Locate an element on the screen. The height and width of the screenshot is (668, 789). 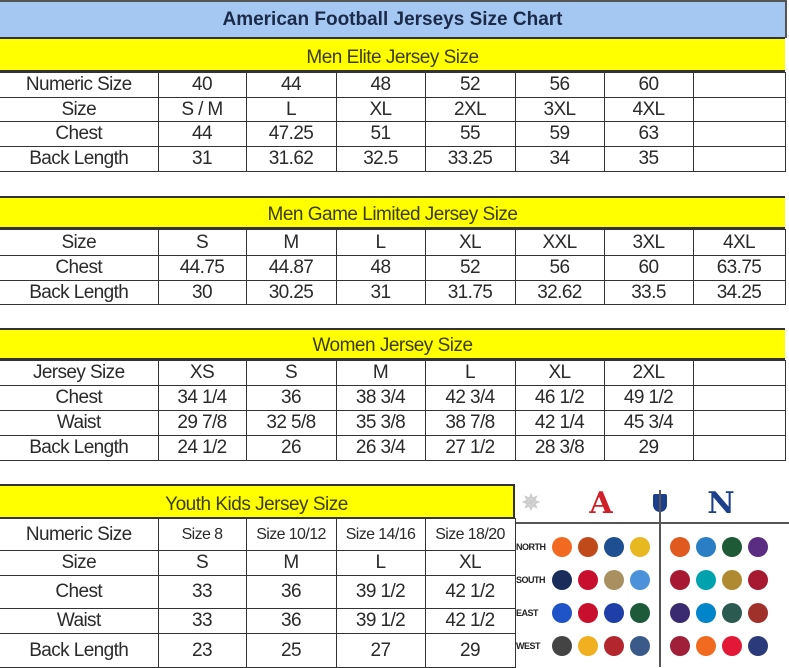
buccaneers-logo-icon is located at coordinates (758, 580).